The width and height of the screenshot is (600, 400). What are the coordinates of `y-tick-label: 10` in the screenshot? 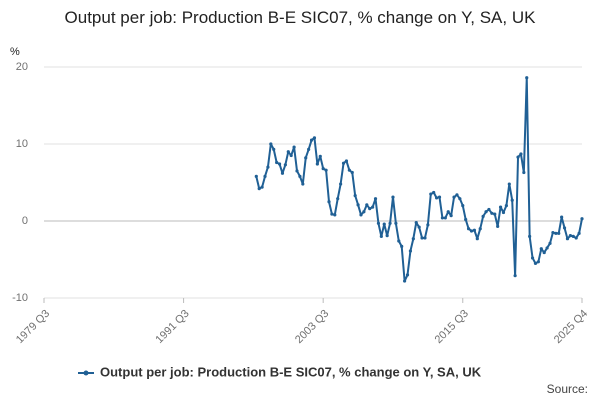 It's located at (22, 144).